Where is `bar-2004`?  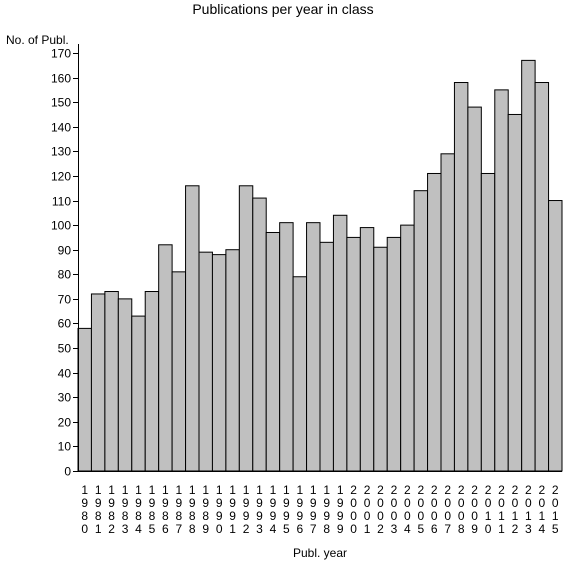
bar-2004 is located at coordinates (407, 348).